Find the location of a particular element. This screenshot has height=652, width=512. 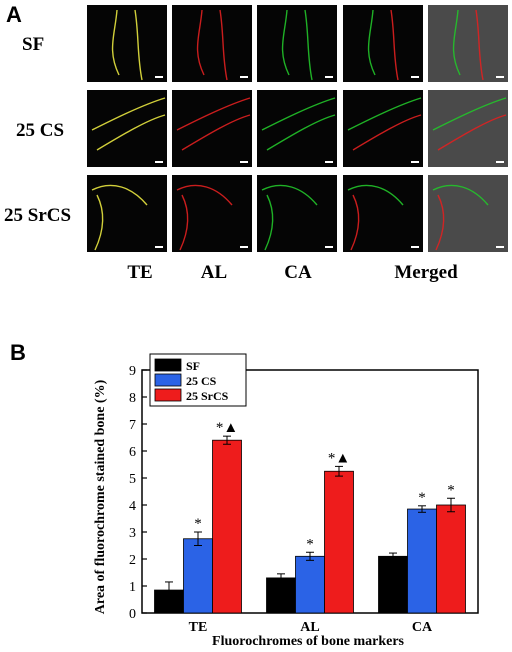

micrograph-25-cs-ca is located at coordinates (297, 128).